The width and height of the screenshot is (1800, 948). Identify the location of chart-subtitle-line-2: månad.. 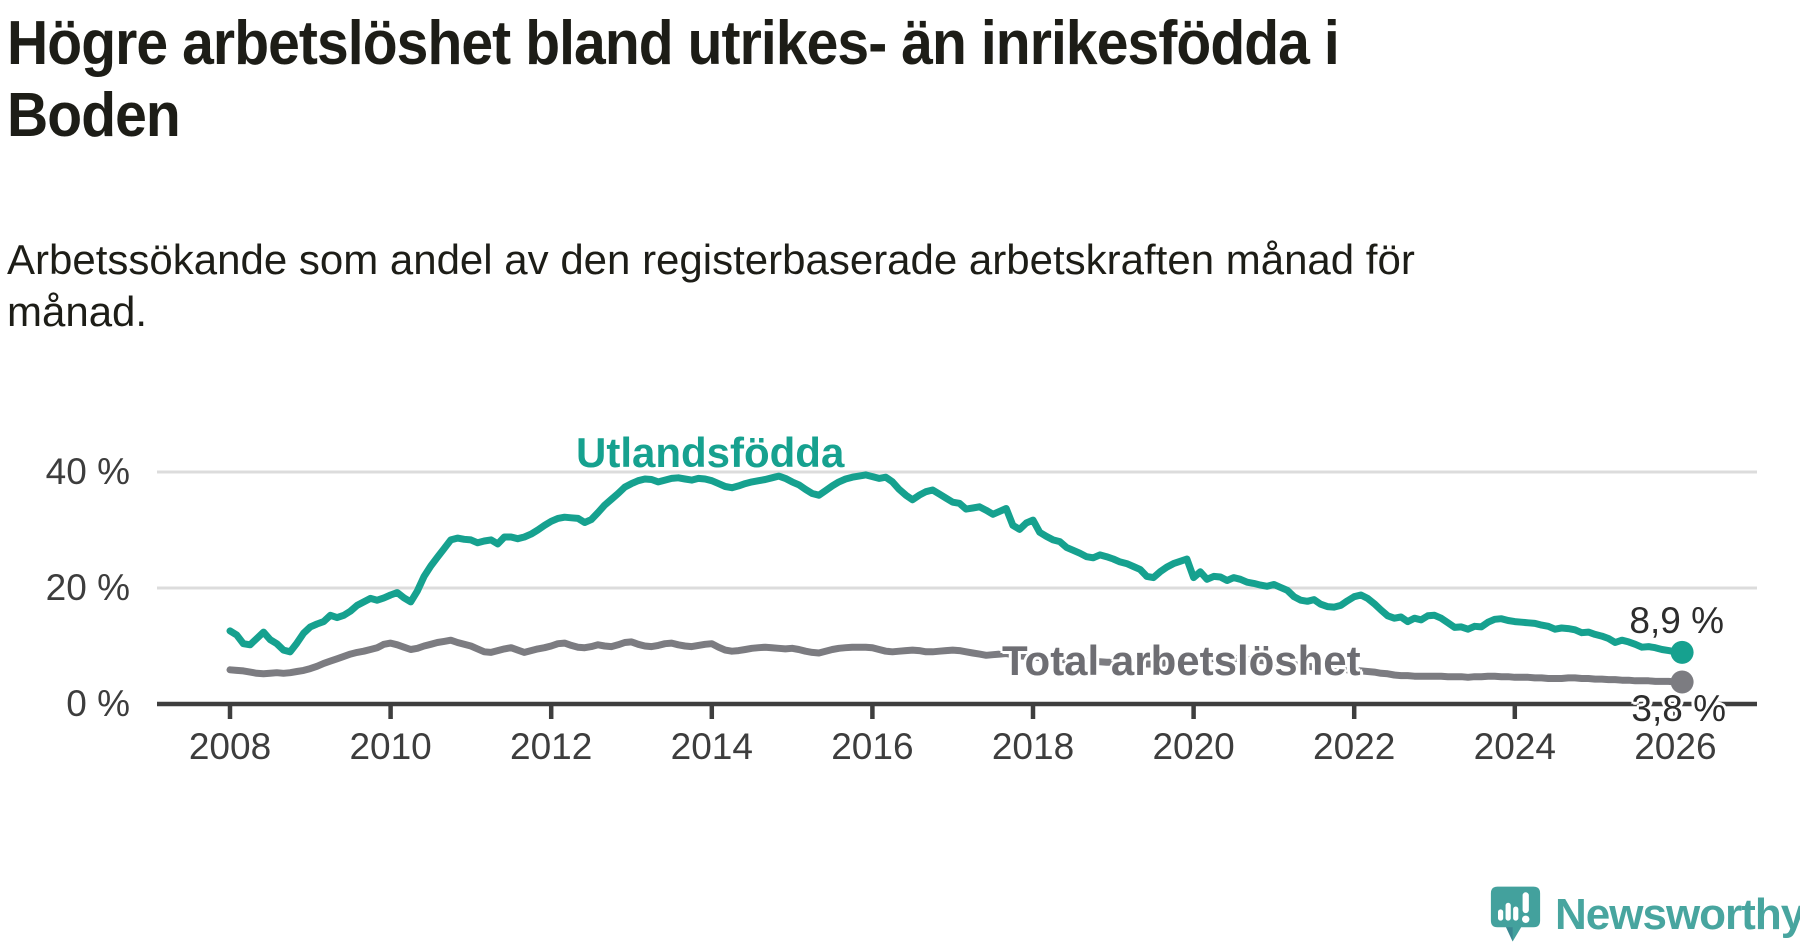
(77, 311).